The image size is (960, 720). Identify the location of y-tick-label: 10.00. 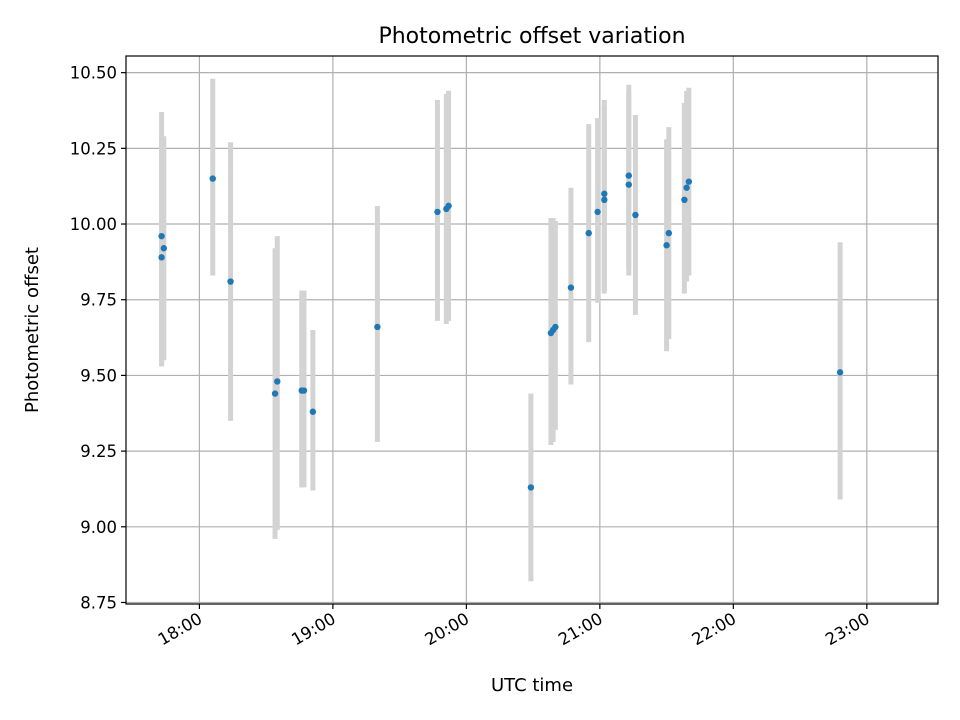
(93, 224).